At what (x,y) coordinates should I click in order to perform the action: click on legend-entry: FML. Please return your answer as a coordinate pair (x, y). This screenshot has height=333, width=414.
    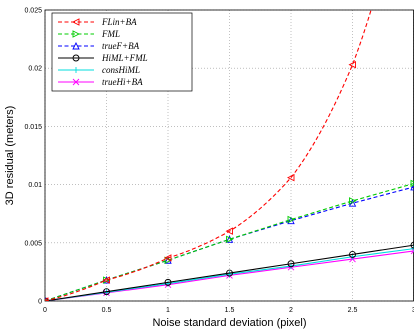
    Looking at the image, I should click on (89, 34).